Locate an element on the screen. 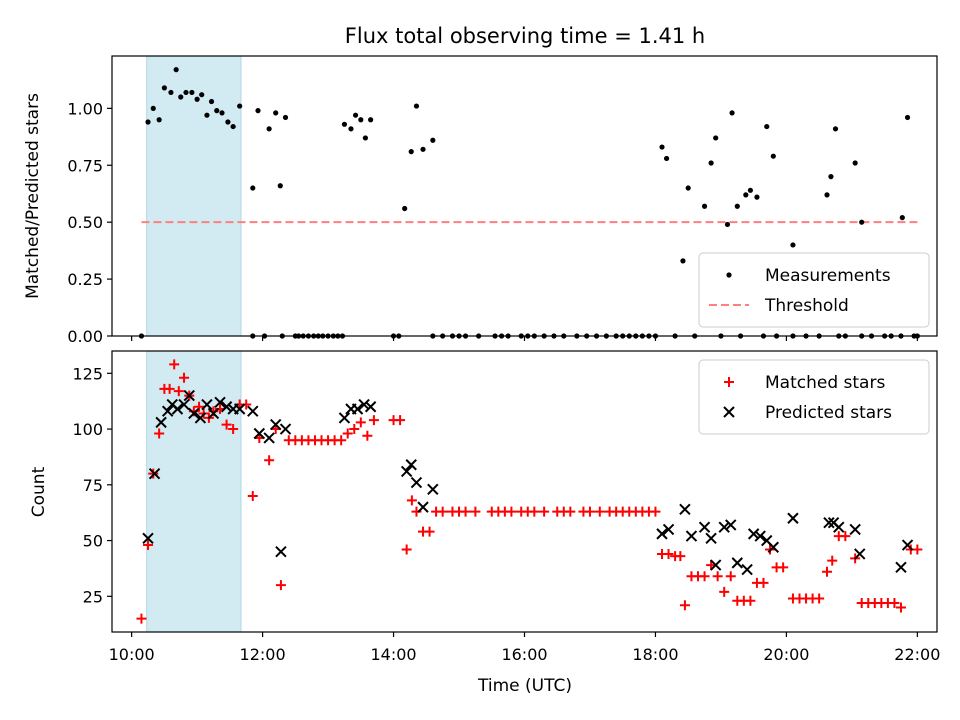 The width and height of the screenshot is (960, 720). y-tick-label: 1.00 is located at coordinates (85, 108).